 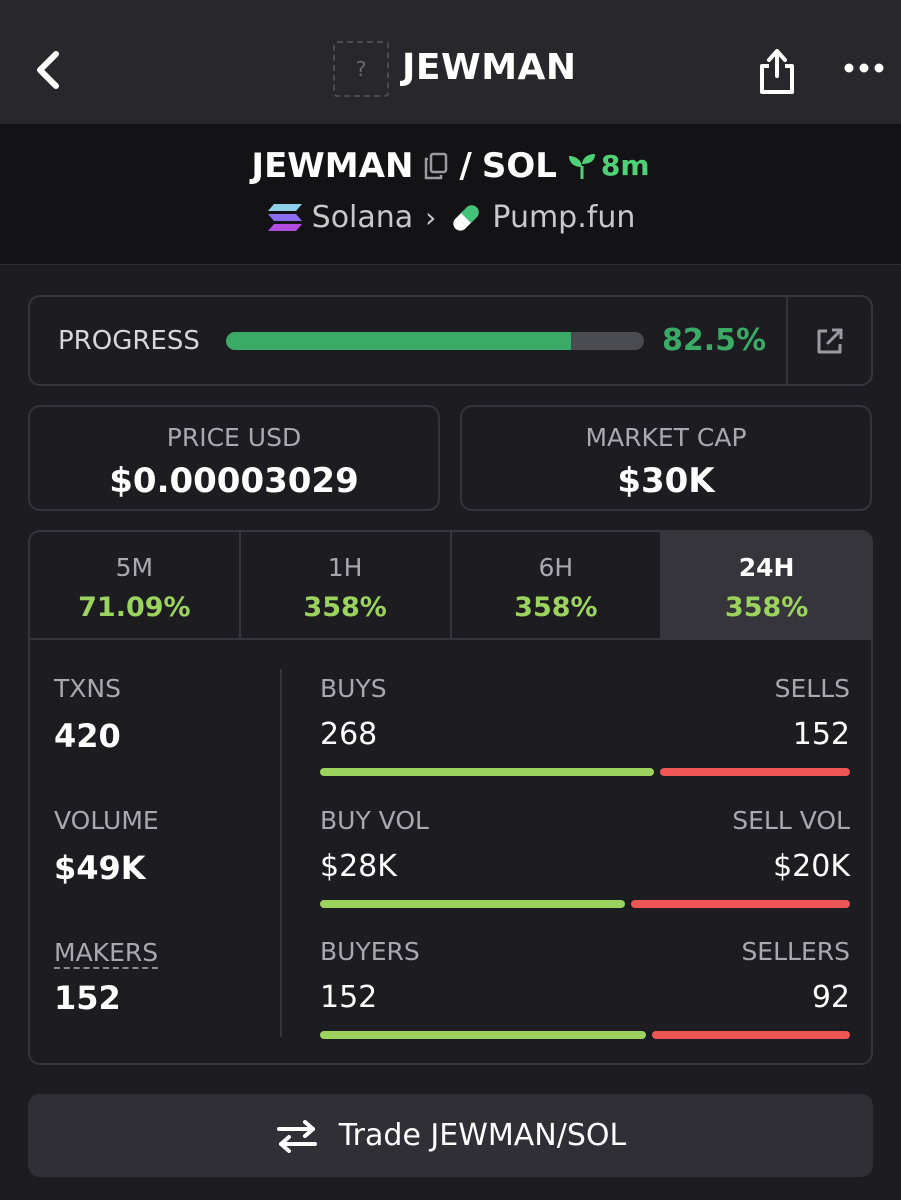 What do you see at coordinates (556, 567) in the screenshot?
I see `tab-label: 6H` at bounding box center [556, 567].